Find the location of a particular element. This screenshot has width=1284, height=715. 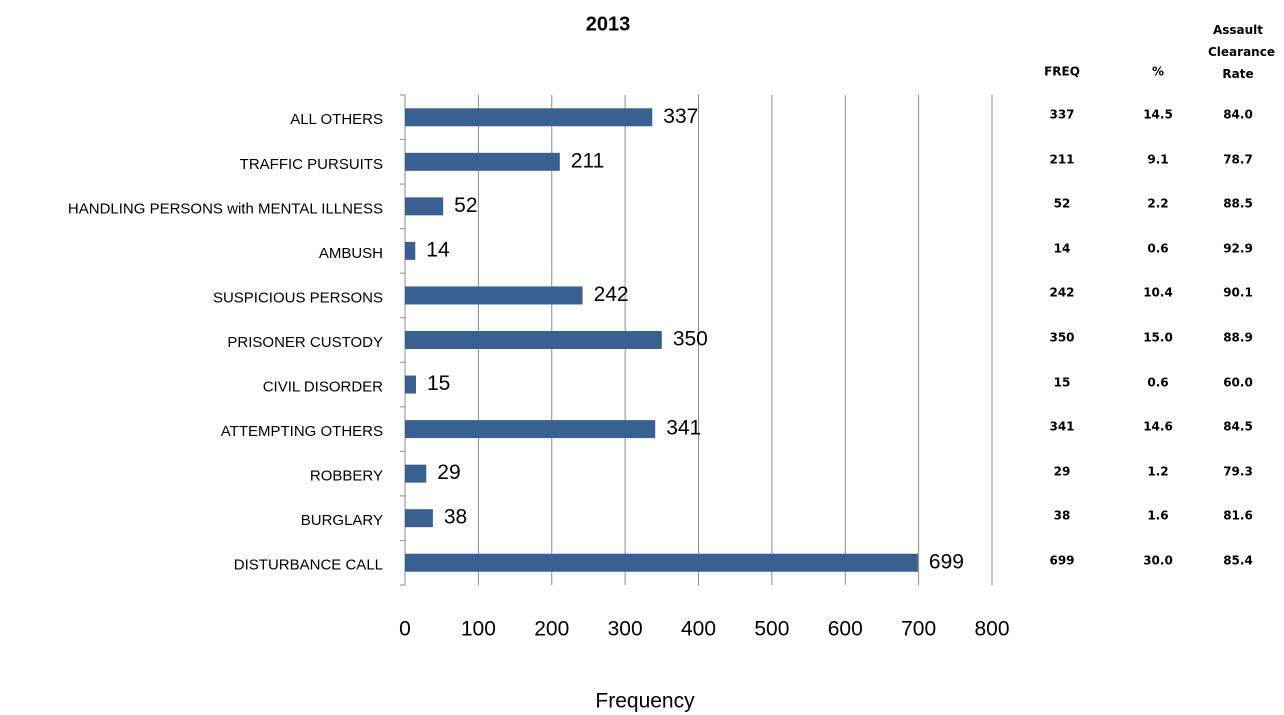

x-tick-label: 800 is located at coordinates (991, 629).